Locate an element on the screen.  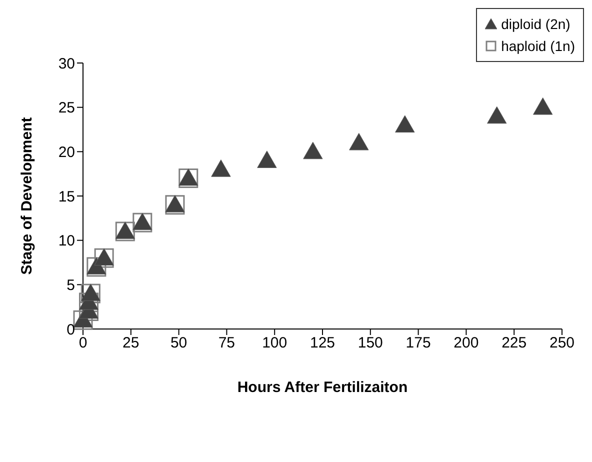
x-tick-label: 75 is located at coordinates (227, 343).